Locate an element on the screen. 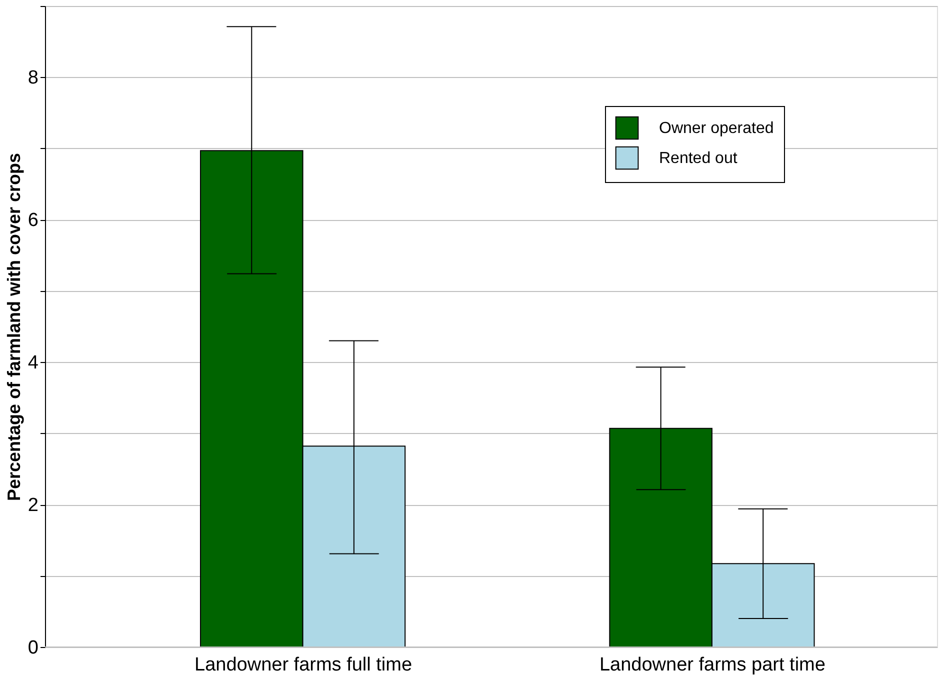 This screenshot has width=943, height=679. y-axis-title: Percentage of farmland with cover crops is located at coordinates (14, 327).